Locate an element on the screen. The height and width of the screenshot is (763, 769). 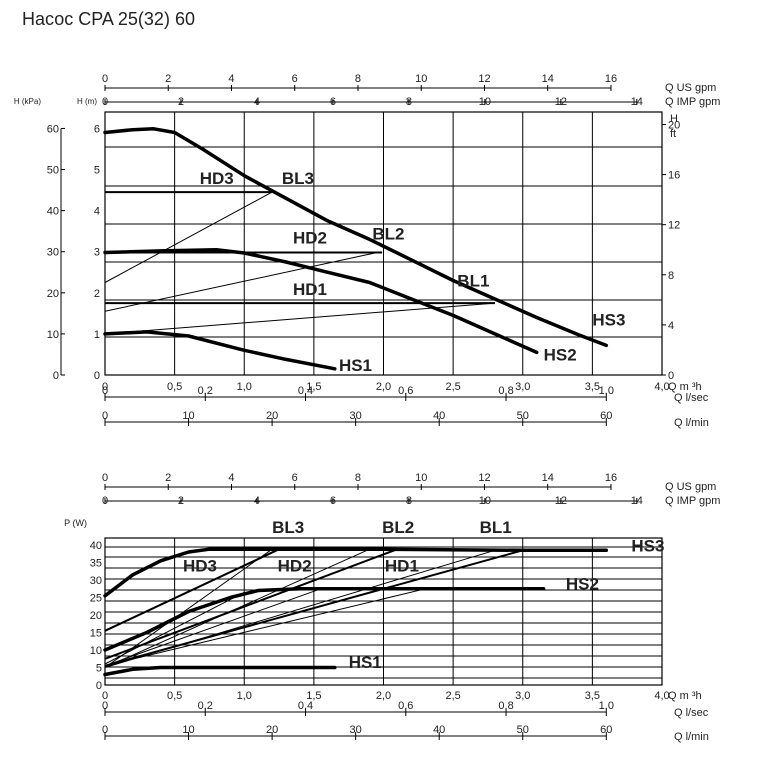
y-tick-label-m: 0 is located at coordinates (97, 376).